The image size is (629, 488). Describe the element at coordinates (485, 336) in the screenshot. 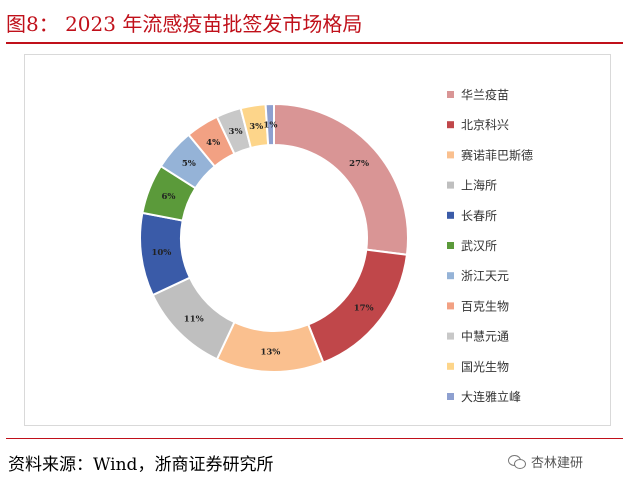

I see `legend-label-9: 中慧元通` at that location.